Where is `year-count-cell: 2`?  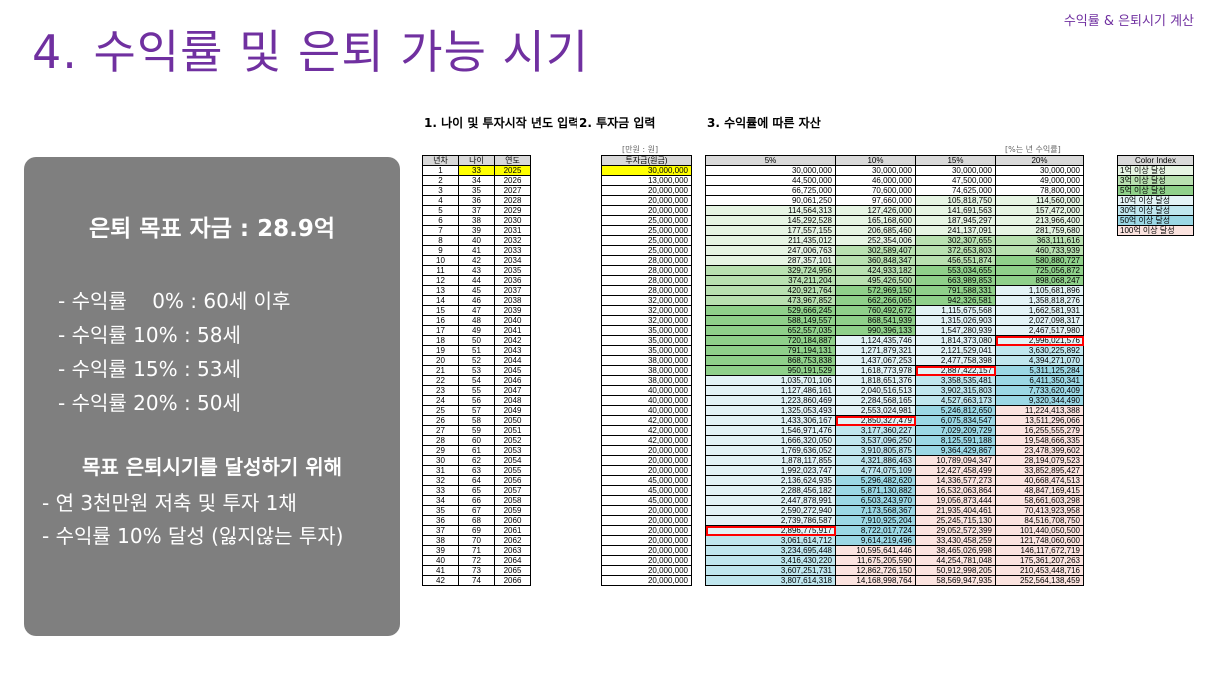 year-count-cell: 2 is located at coordinates (440, 180).